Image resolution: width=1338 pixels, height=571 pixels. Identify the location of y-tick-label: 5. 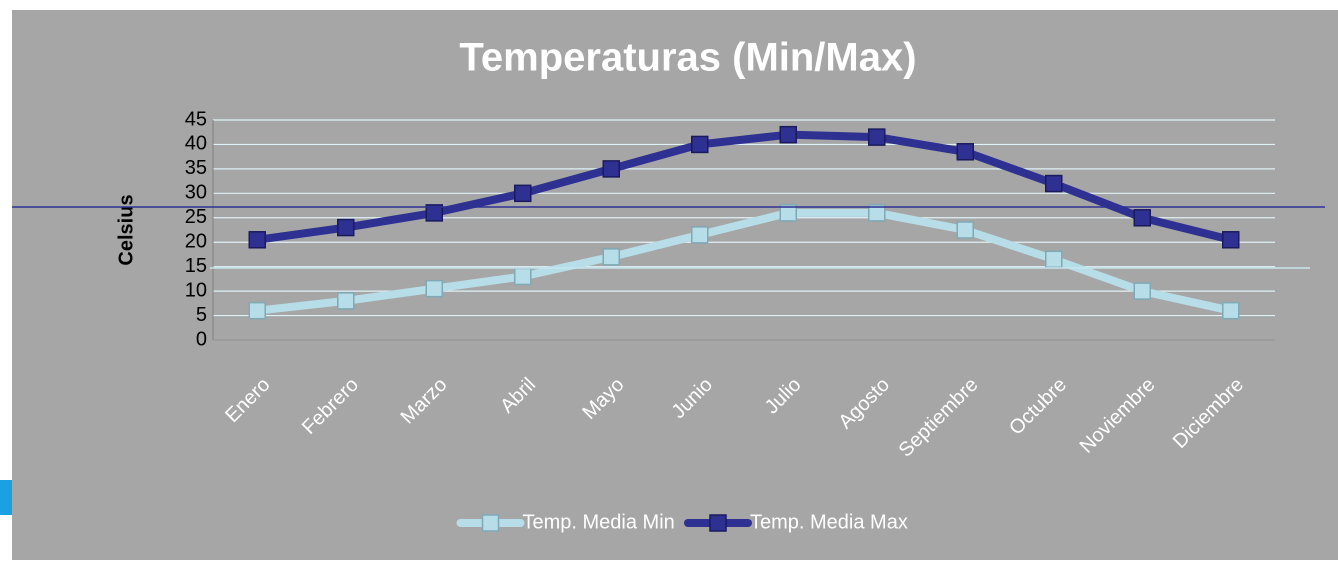
(201, 315).